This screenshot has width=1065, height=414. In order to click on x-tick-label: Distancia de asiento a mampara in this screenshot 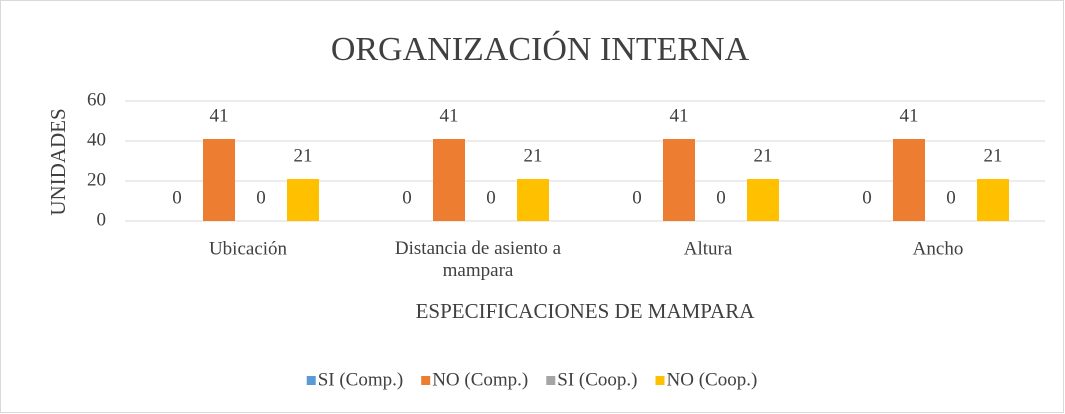, I will do `click(478, 259)`.